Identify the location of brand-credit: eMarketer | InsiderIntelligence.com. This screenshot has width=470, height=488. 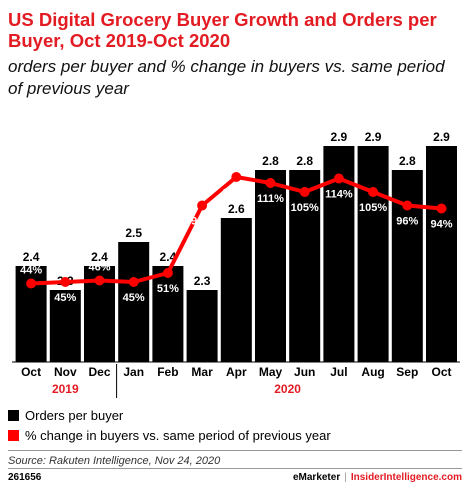
(377, 477).